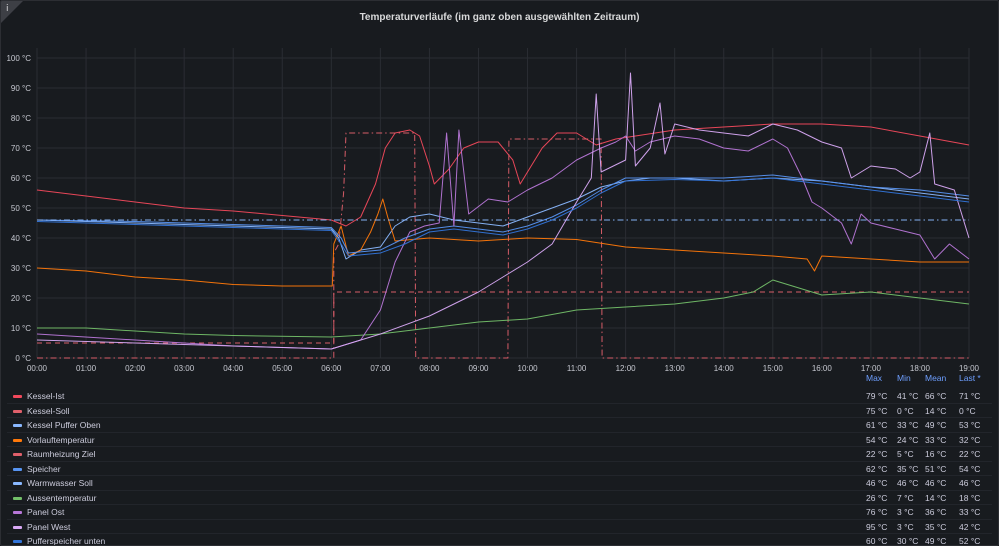 The height and width of the screenshot is (546, 999). Describe the element at coordinates (936, 468) in the screenshot. I see `legend-mean-value: 51 °C` at that location.